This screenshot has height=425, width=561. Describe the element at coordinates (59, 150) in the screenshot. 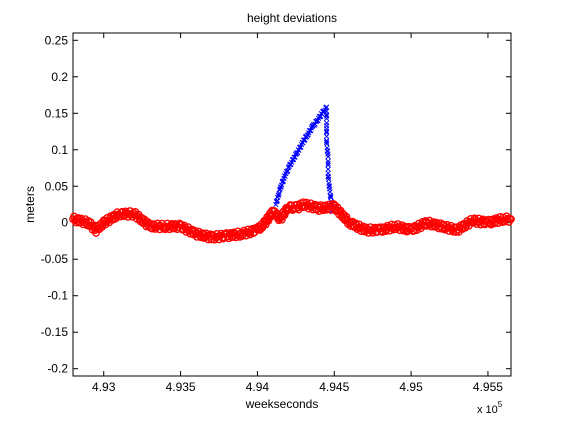

I see `y-tick-label: 0.1` at that location.